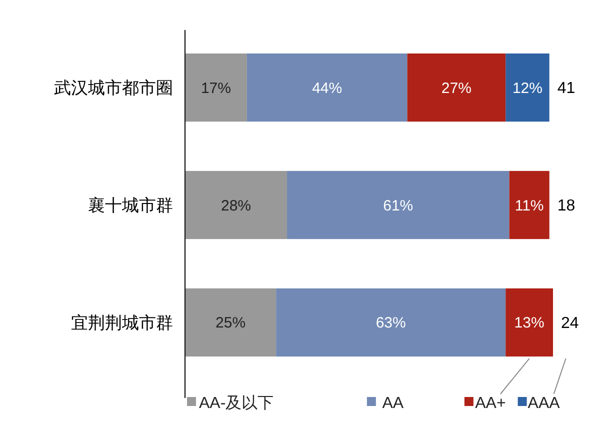 The image size is (600, 430). Describe the element at coordinates (236, 403) in the screenshot. I see `legend-label: AA-及以下` at that location.